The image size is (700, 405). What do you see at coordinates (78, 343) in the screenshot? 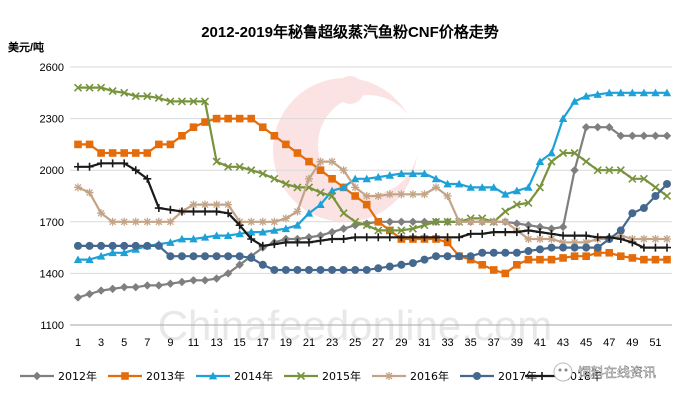
I see `x-tick-label: 1` at bounding box center [78, 343].